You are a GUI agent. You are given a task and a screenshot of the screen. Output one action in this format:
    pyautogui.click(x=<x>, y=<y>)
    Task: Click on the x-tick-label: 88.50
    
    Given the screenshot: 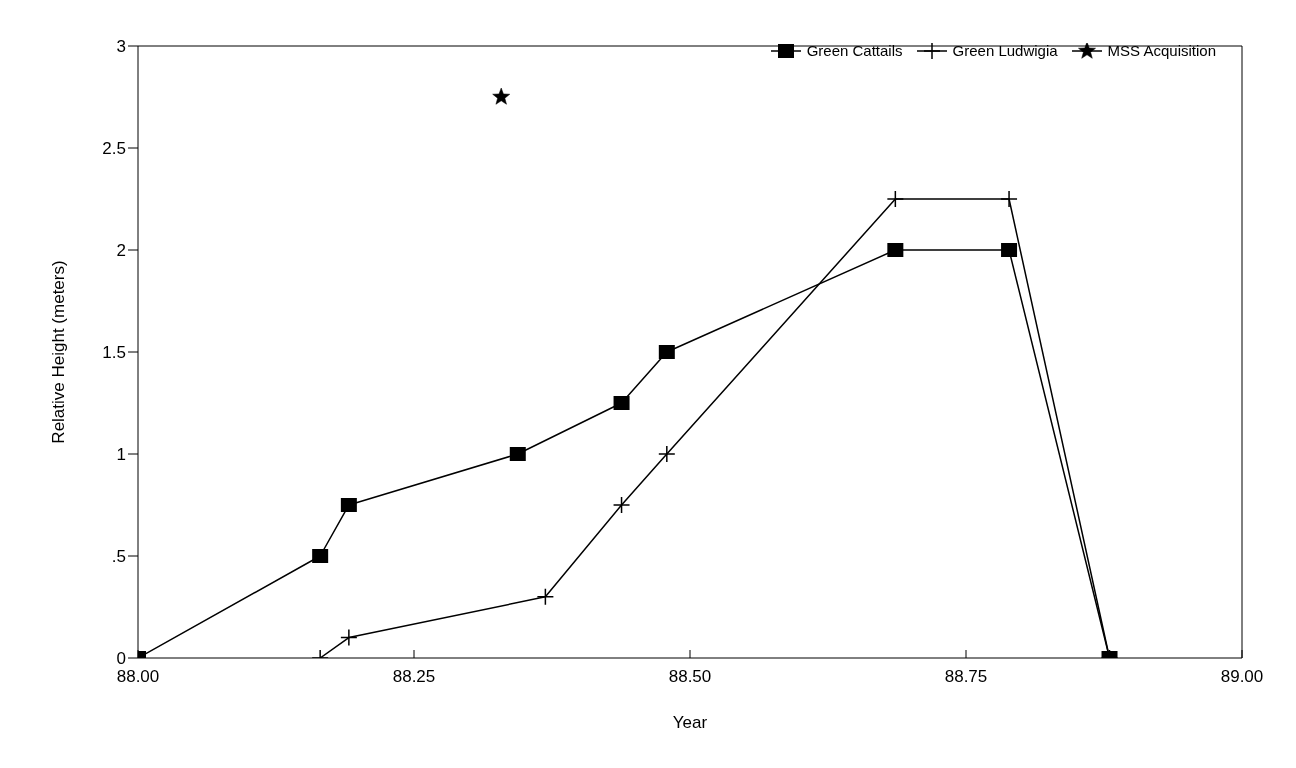 What is the action you would take?
    pyautogui.click(x=690, y=677)
    